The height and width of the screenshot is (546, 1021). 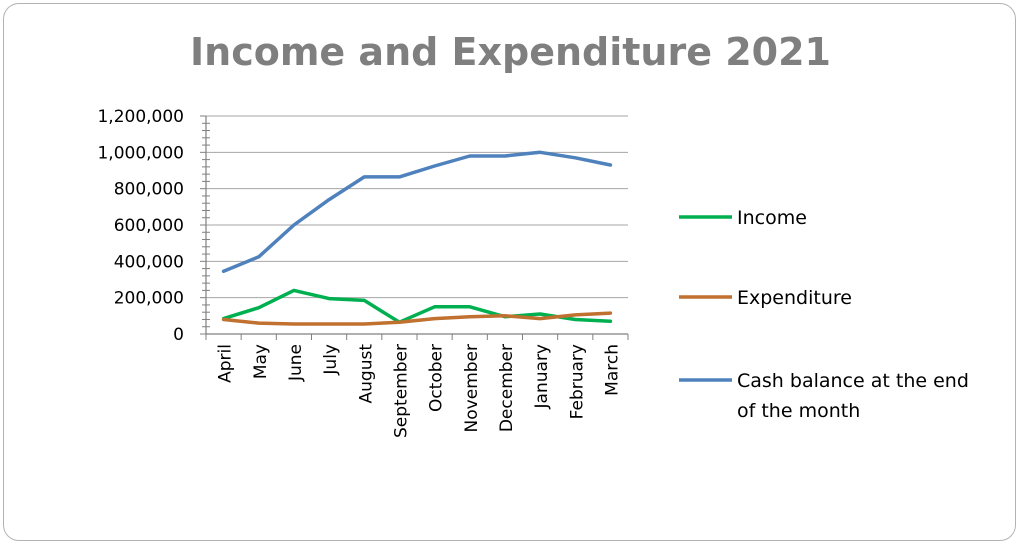 I want to click on y-tick-label: 200,000, so click(x=149, y=299).